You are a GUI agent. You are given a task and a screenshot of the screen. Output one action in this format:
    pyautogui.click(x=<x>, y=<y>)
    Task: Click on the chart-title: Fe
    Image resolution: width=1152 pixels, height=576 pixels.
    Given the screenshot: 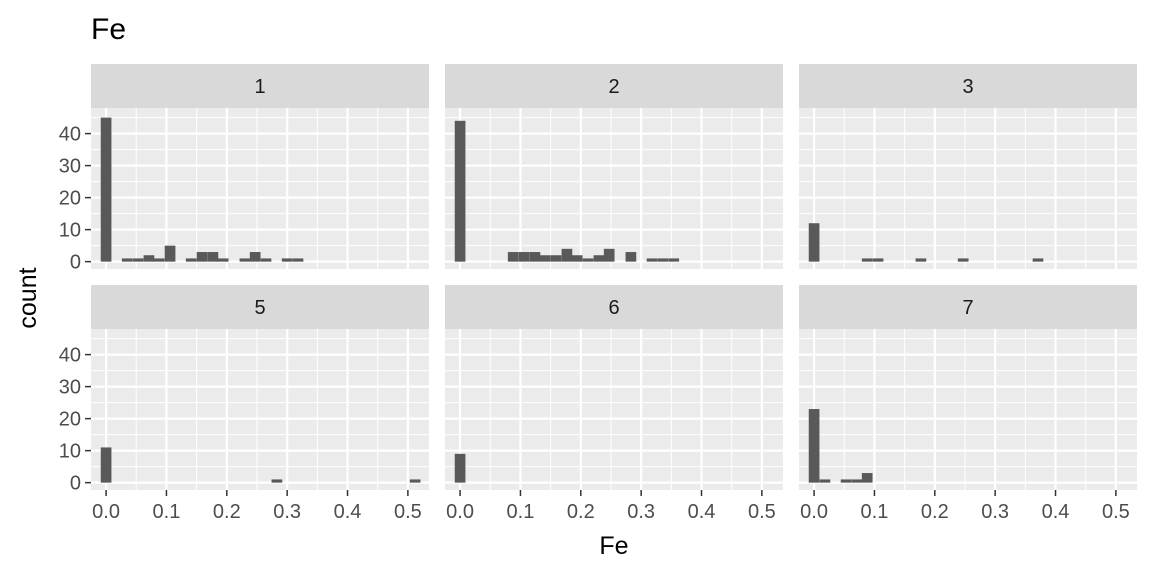 What is the action you would take?
    pyautogui.click(x=108, y=29)
    